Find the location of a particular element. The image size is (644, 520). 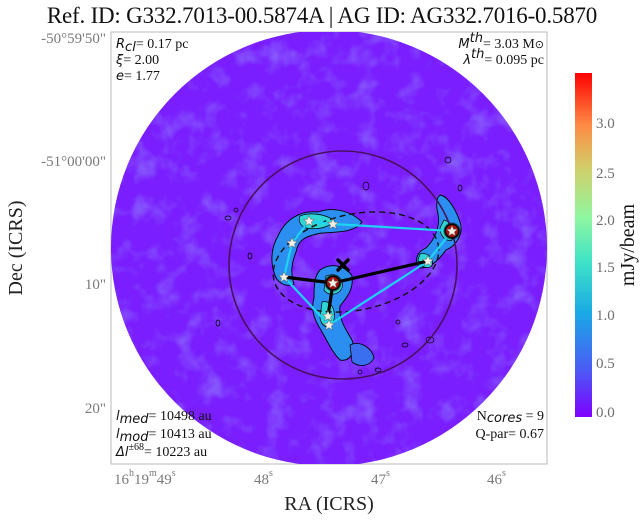

svg-text: 1.0 is located at coordinates (605, 316).